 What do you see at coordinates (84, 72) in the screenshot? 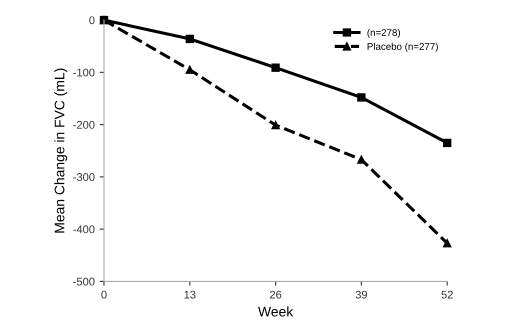
I see `y-tick-label: -100` at bounding box center [84, 72].